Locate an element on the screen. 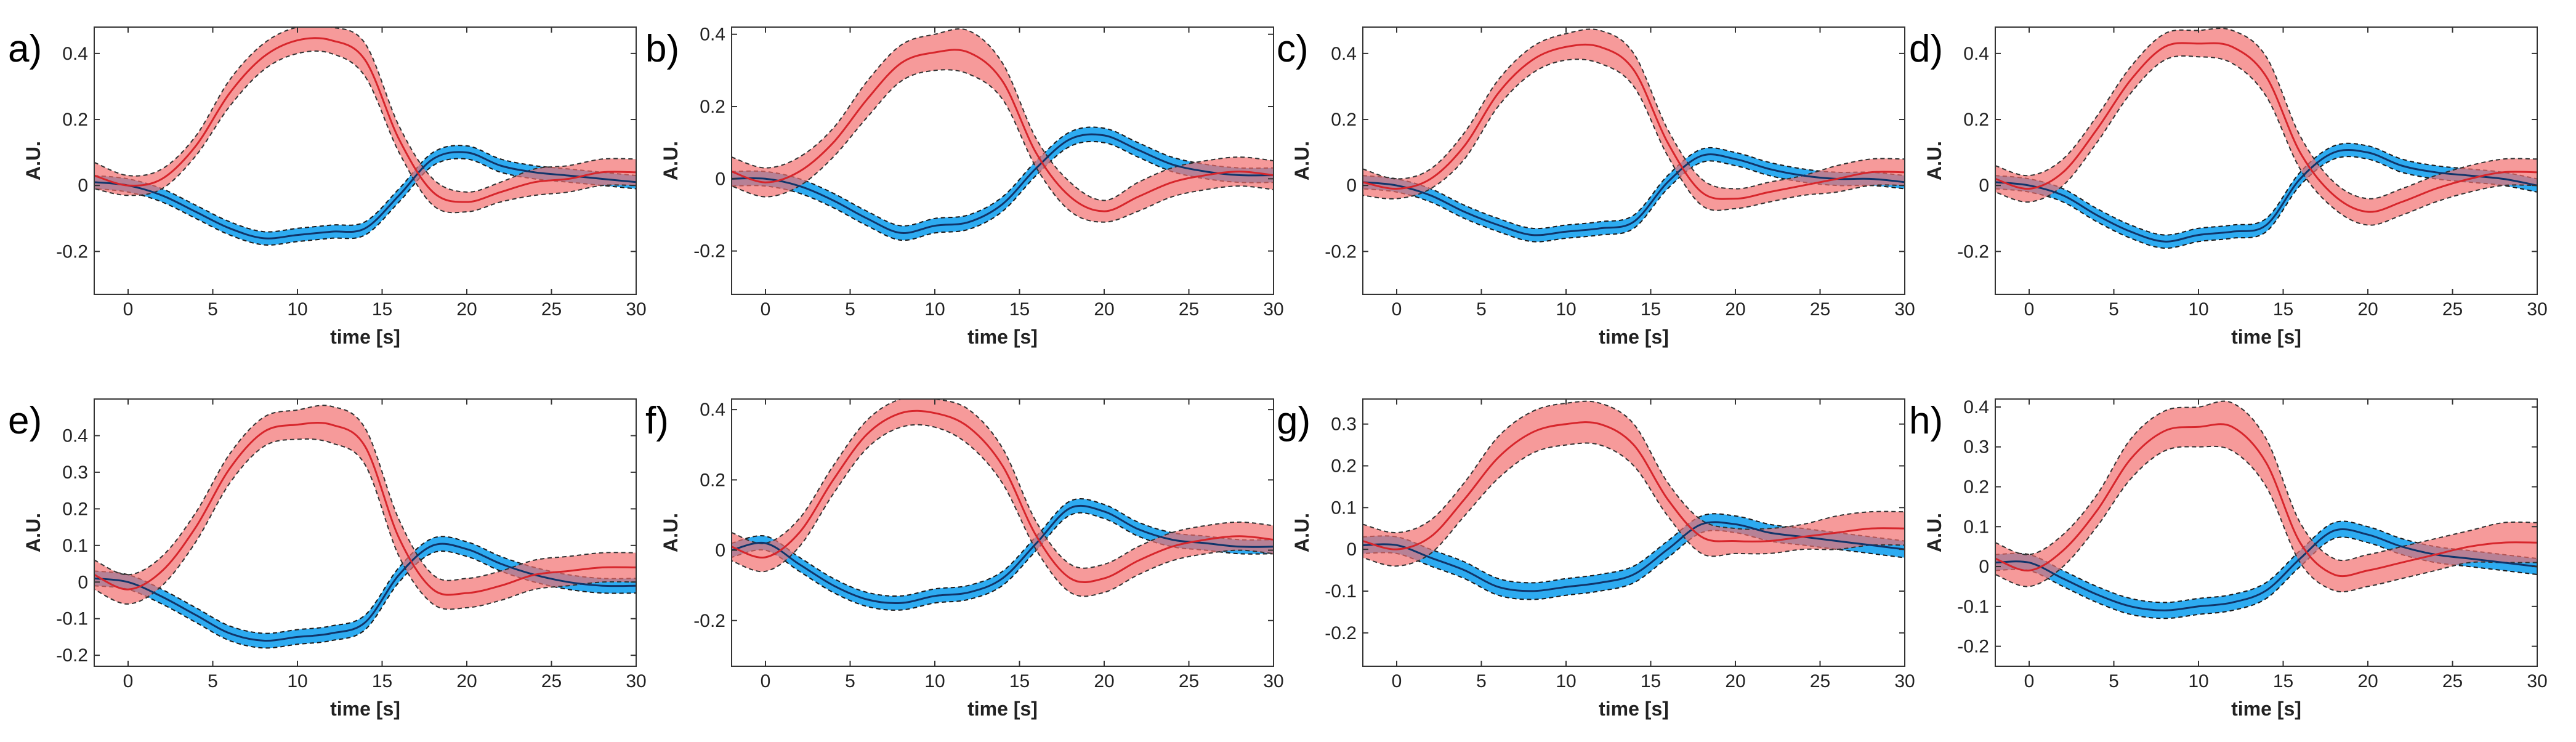 The width and height of the screenshot is (2576, 742). panel-label: a) is located at coordinates (25, 49).